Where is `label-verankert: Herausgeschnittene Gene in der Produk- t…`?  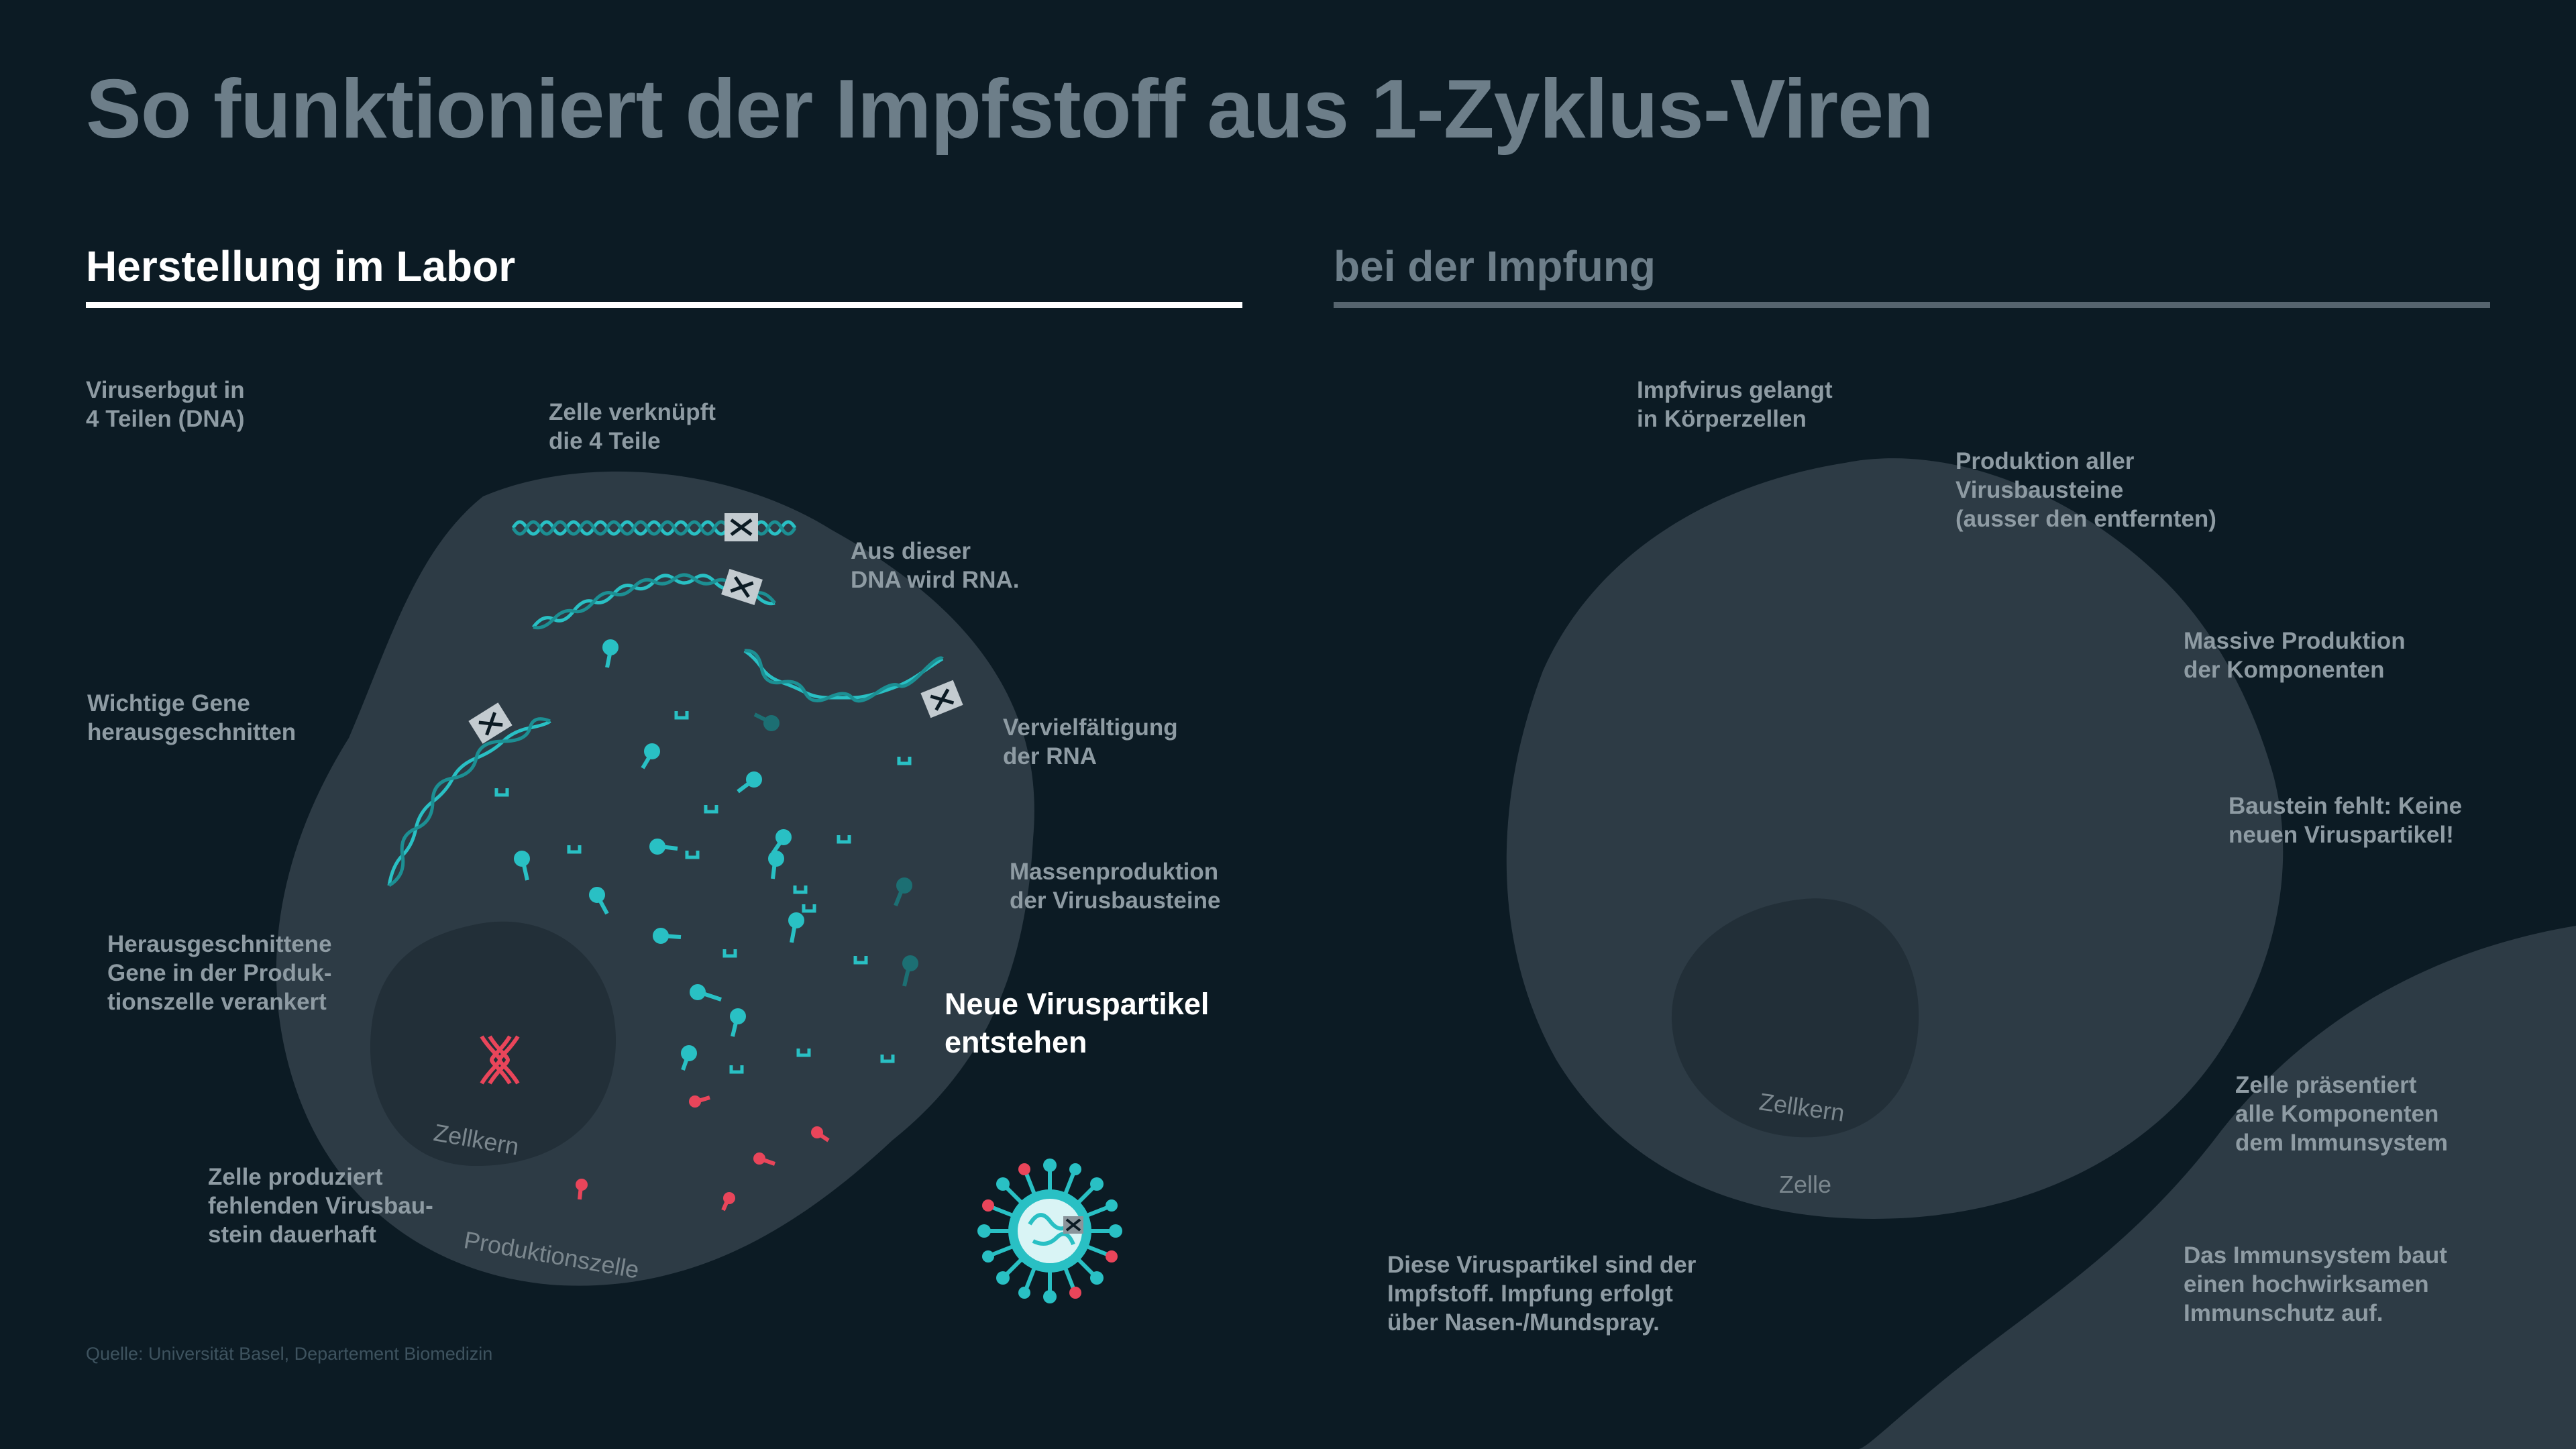 label-verankert: Herausgeschnittene Gene in der Produk- t… is located at coordinates (219, 973).